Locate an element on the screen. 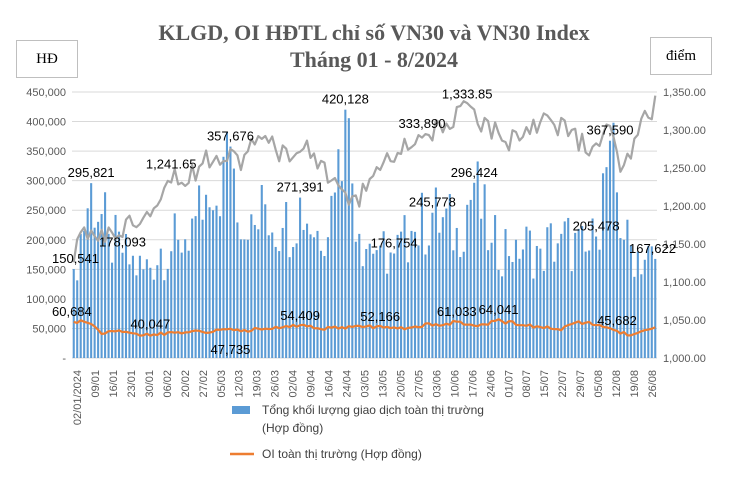  y-right-tick-label: 1,000.00 is located at coordinates (684, 359).